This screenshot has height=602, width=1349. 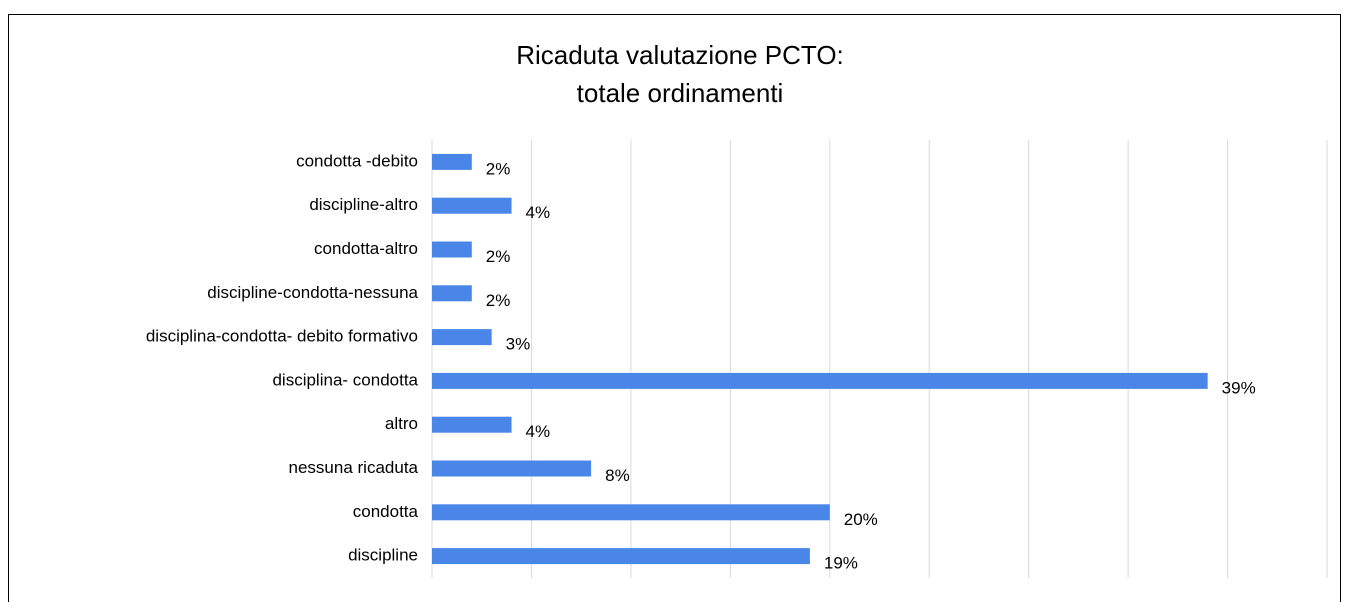 What do you see at coordinates (518, 344) in the screenshot?
I see `data-label: 3%` at bounding box center [518, 344].